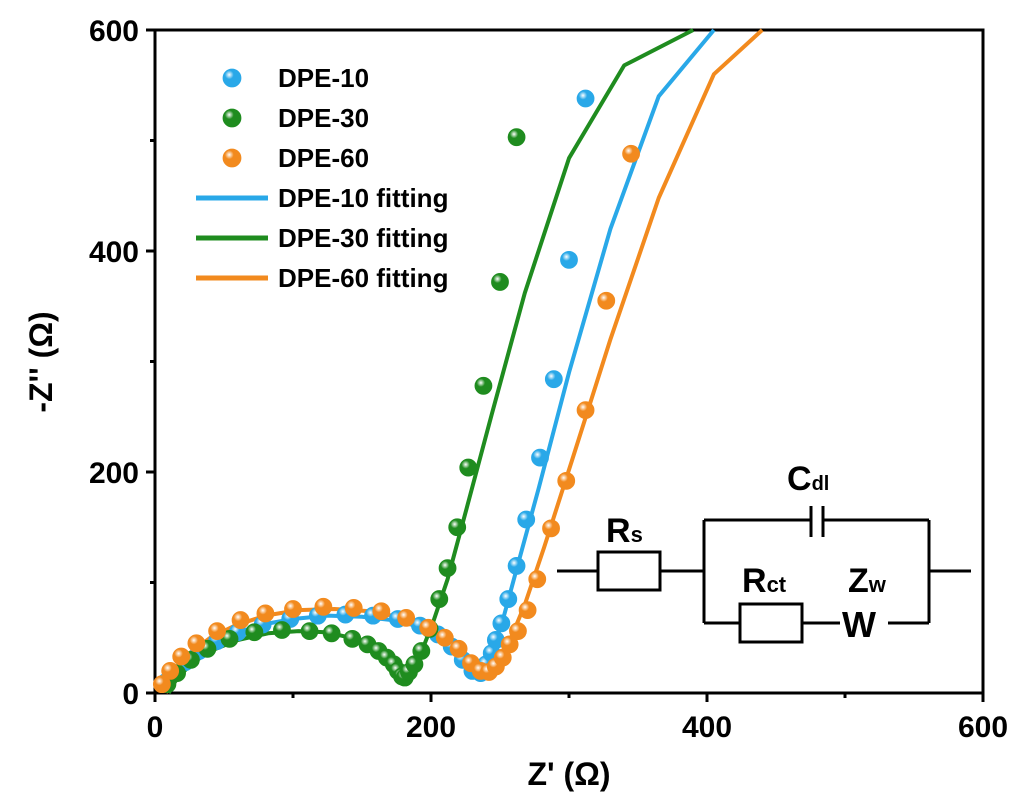 This screenshot has height=802, width=1018. I want to click on y-tick-label: 400, so click(114, 252).